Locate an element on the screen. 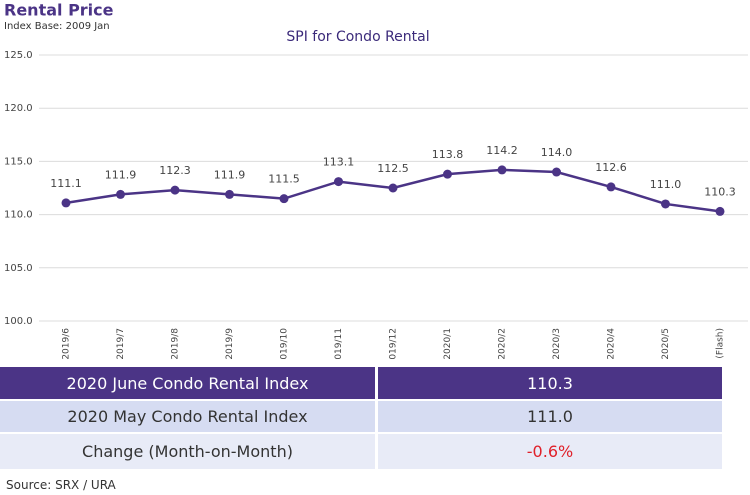 This screenshot has height=495, width=750. x-tick-label: 2019/8 is located at coordinates (176, 344).